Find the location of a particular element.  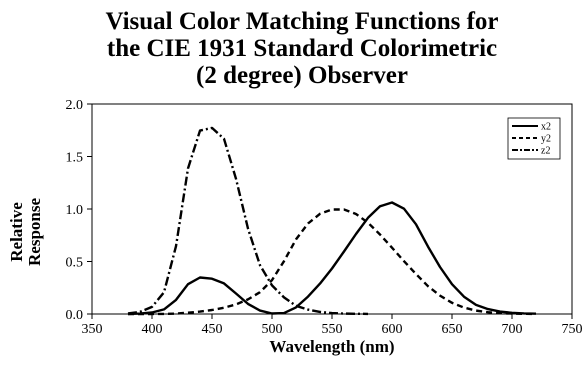

y-axis-ticks: 0.0 0.5 1.0 1.5 2.0 is located at coordinates (79, 210).